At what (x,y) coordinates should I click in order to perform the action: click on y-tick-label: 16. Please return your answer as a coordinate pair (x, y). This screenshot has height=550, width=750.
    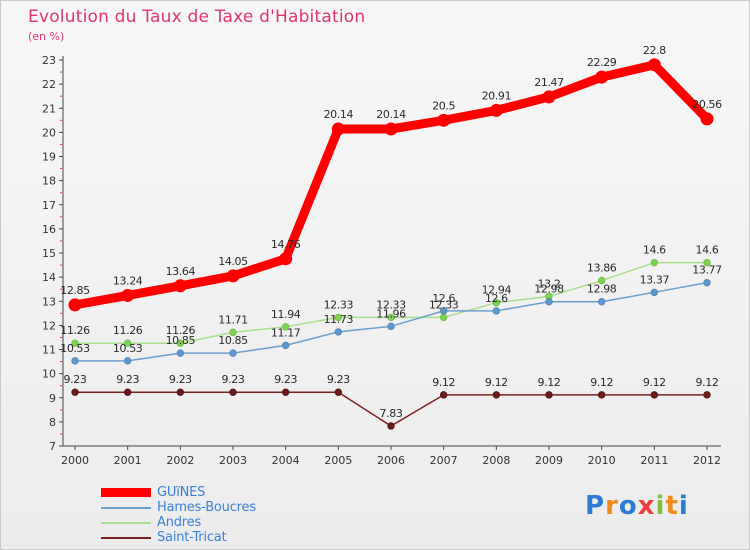
    Looking at the image, I should click on (49, 229).